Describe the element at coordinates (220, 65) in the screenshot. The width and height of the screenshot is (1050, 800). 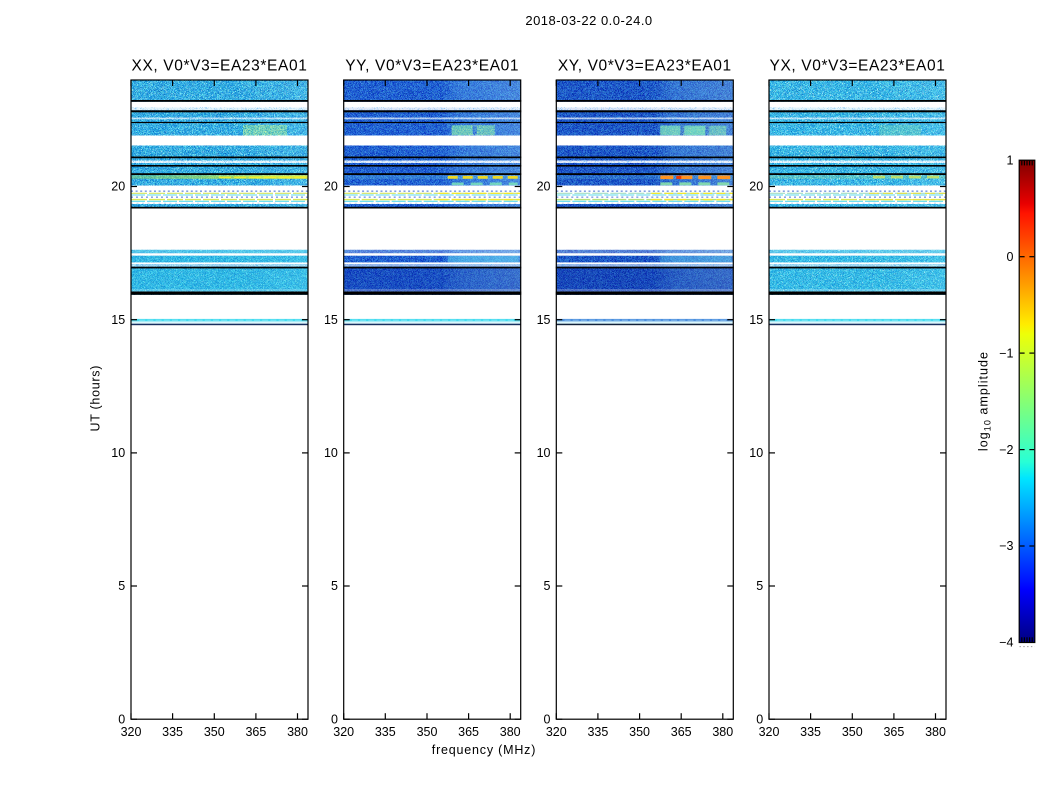
I see `svg-text: XX, V0*V3=EA23*EA01` at that location.